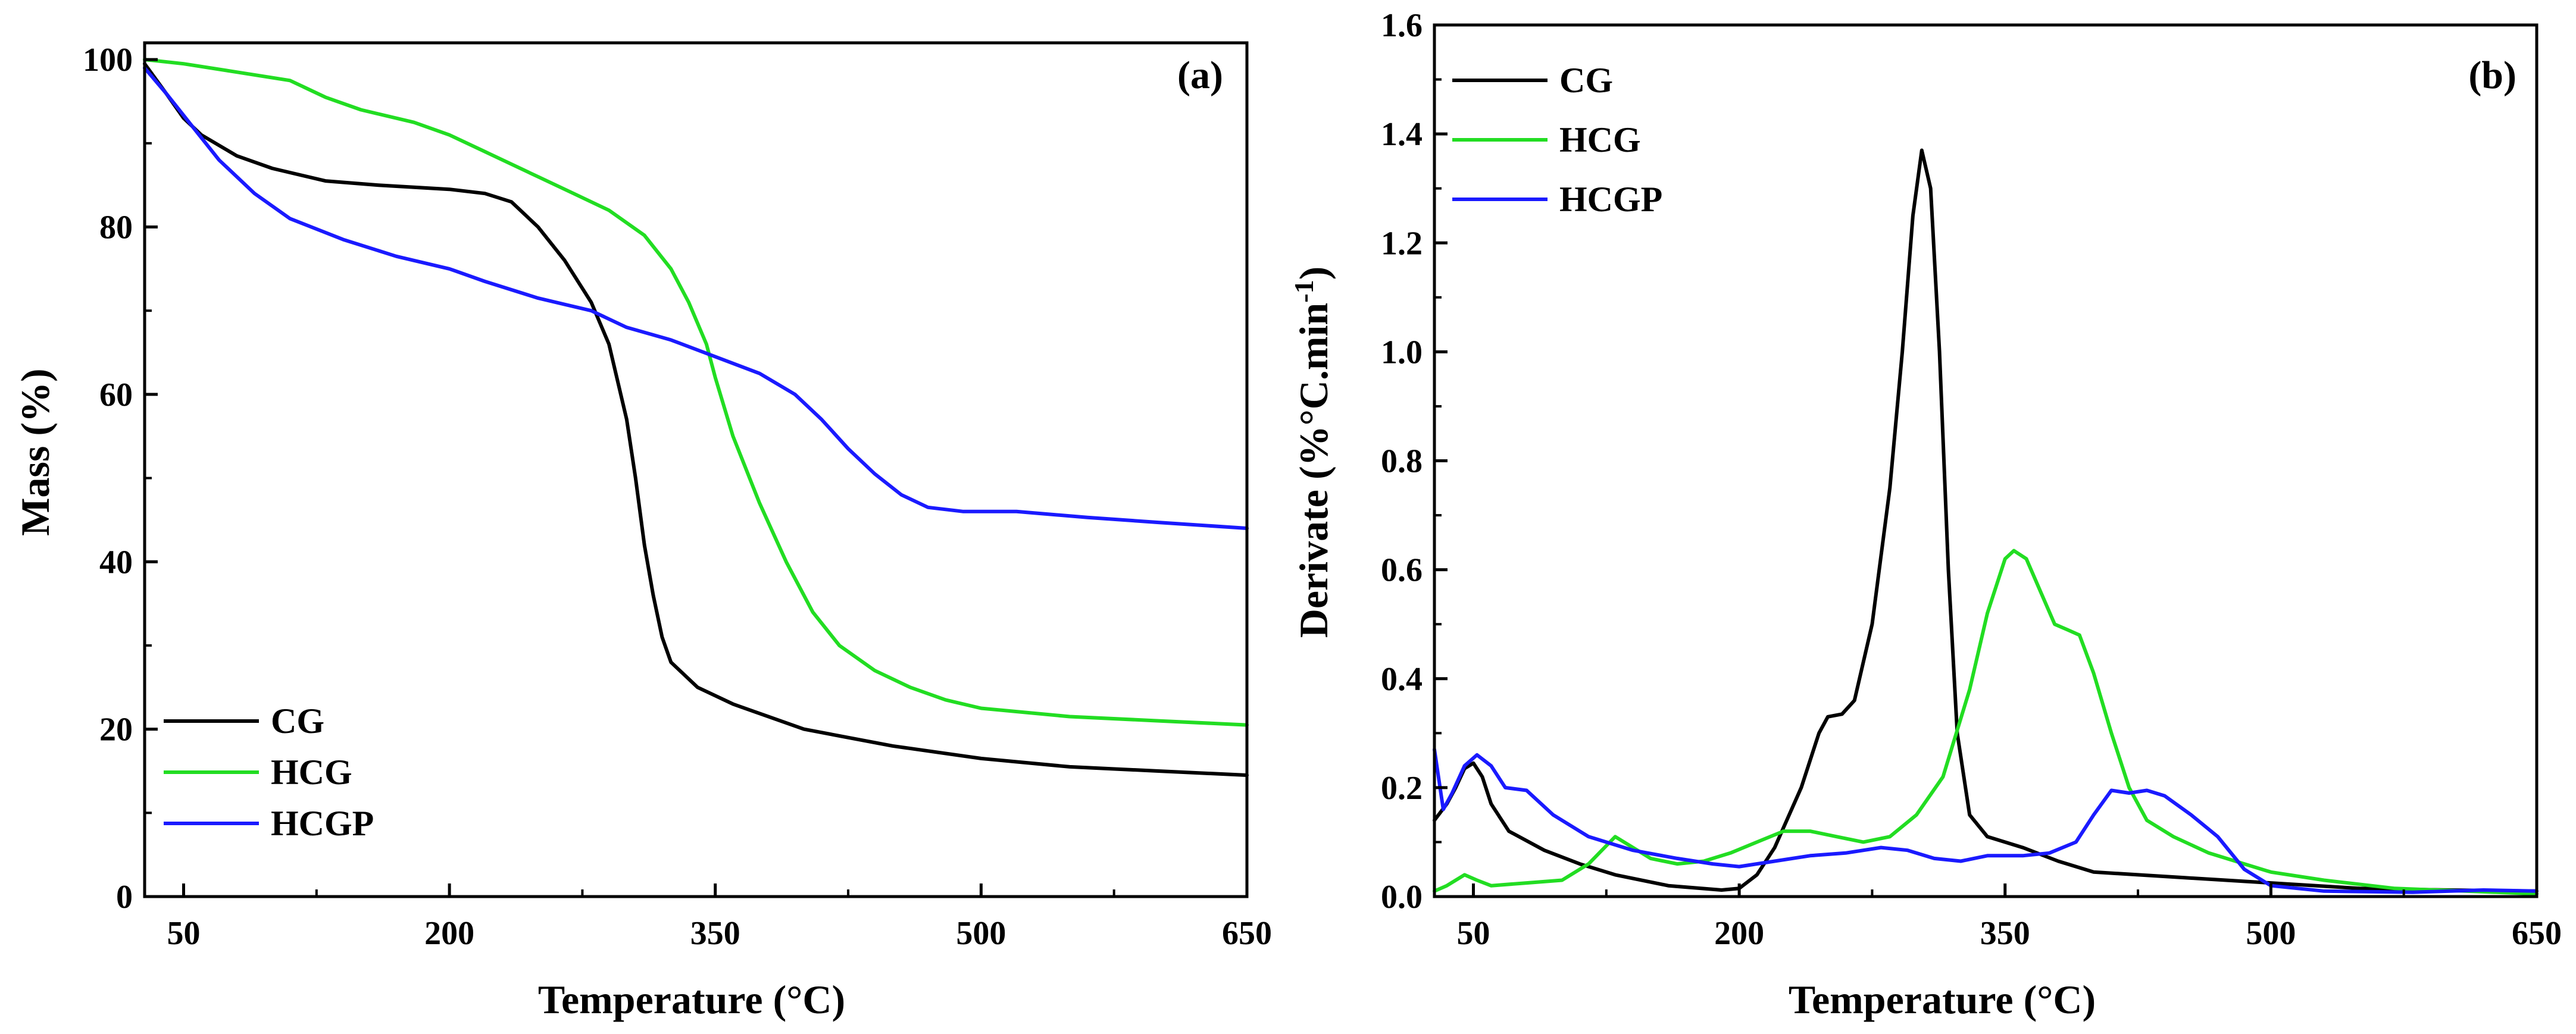  I want to click on series-line-b-hcg, so click(1986, 722).